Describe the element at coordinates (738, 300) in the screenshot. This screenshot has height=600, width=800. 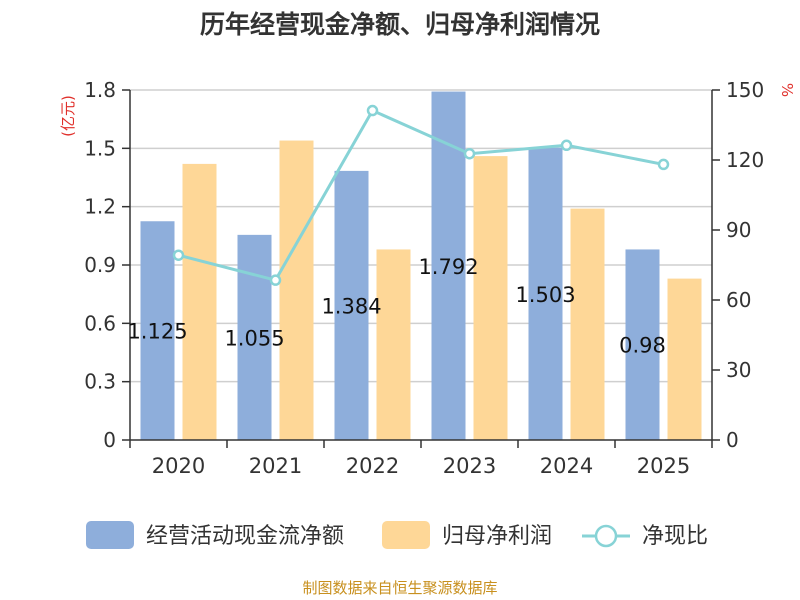
I see `right-tick-label: 60` at that location.